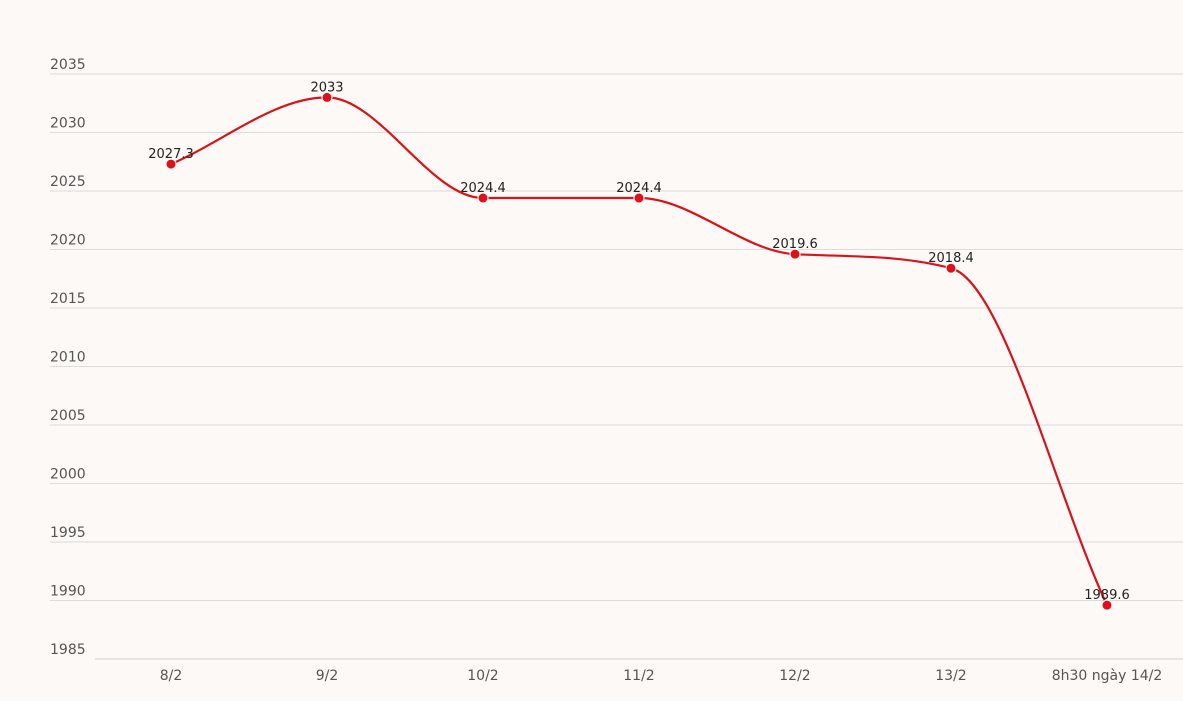 This screenshot has width=1183, height=701. I want to click on y-tick-label: 2000, so click(68, 475).